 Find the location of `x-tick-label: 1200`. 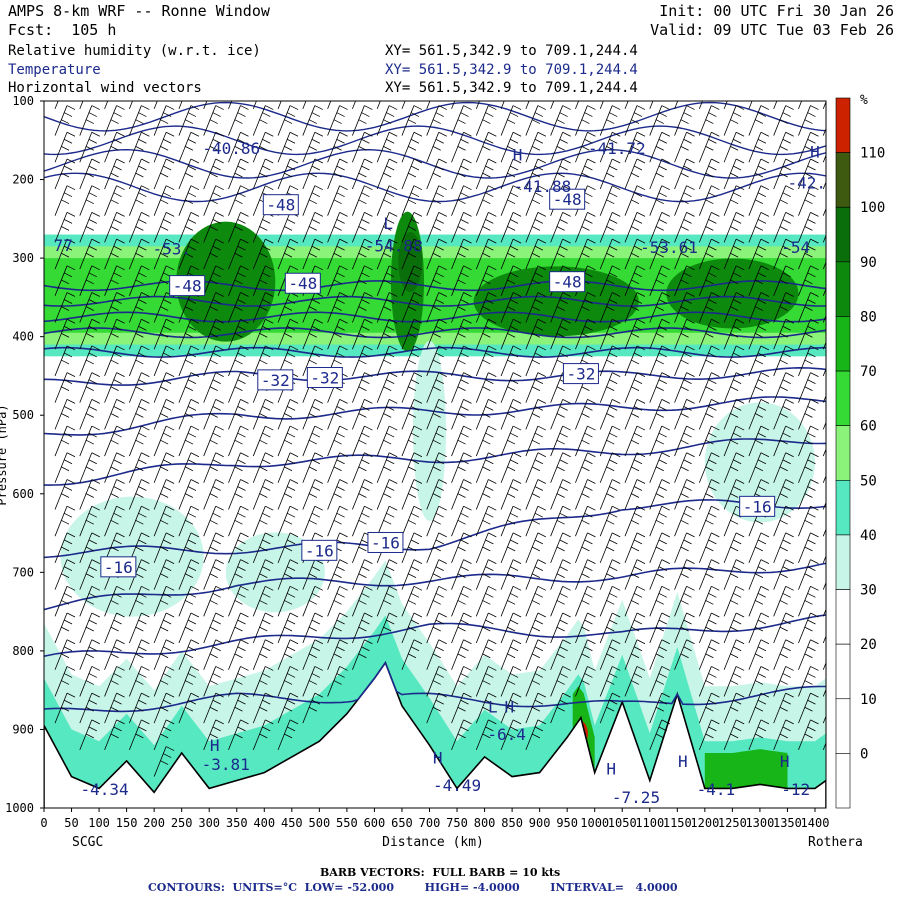

x-tick-label: 1200 is located at coordinates (704, 823).